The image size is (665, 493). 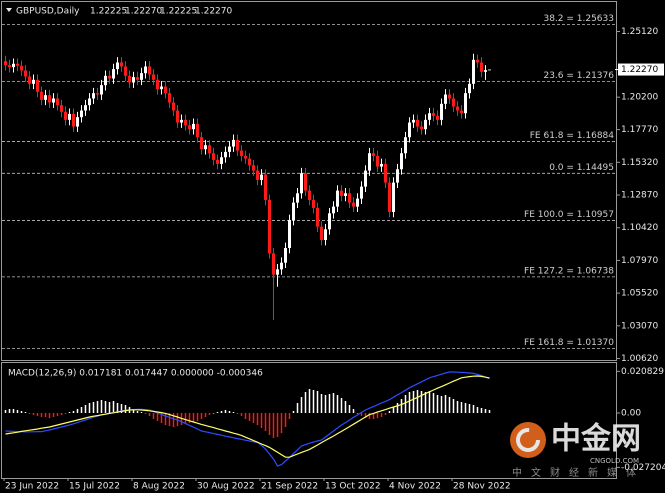 What do you see at coordinates (569, 343) in the screenshot?
I see `level-label: FE 161.8 = 1.01370` at bounding box center [569, 343].